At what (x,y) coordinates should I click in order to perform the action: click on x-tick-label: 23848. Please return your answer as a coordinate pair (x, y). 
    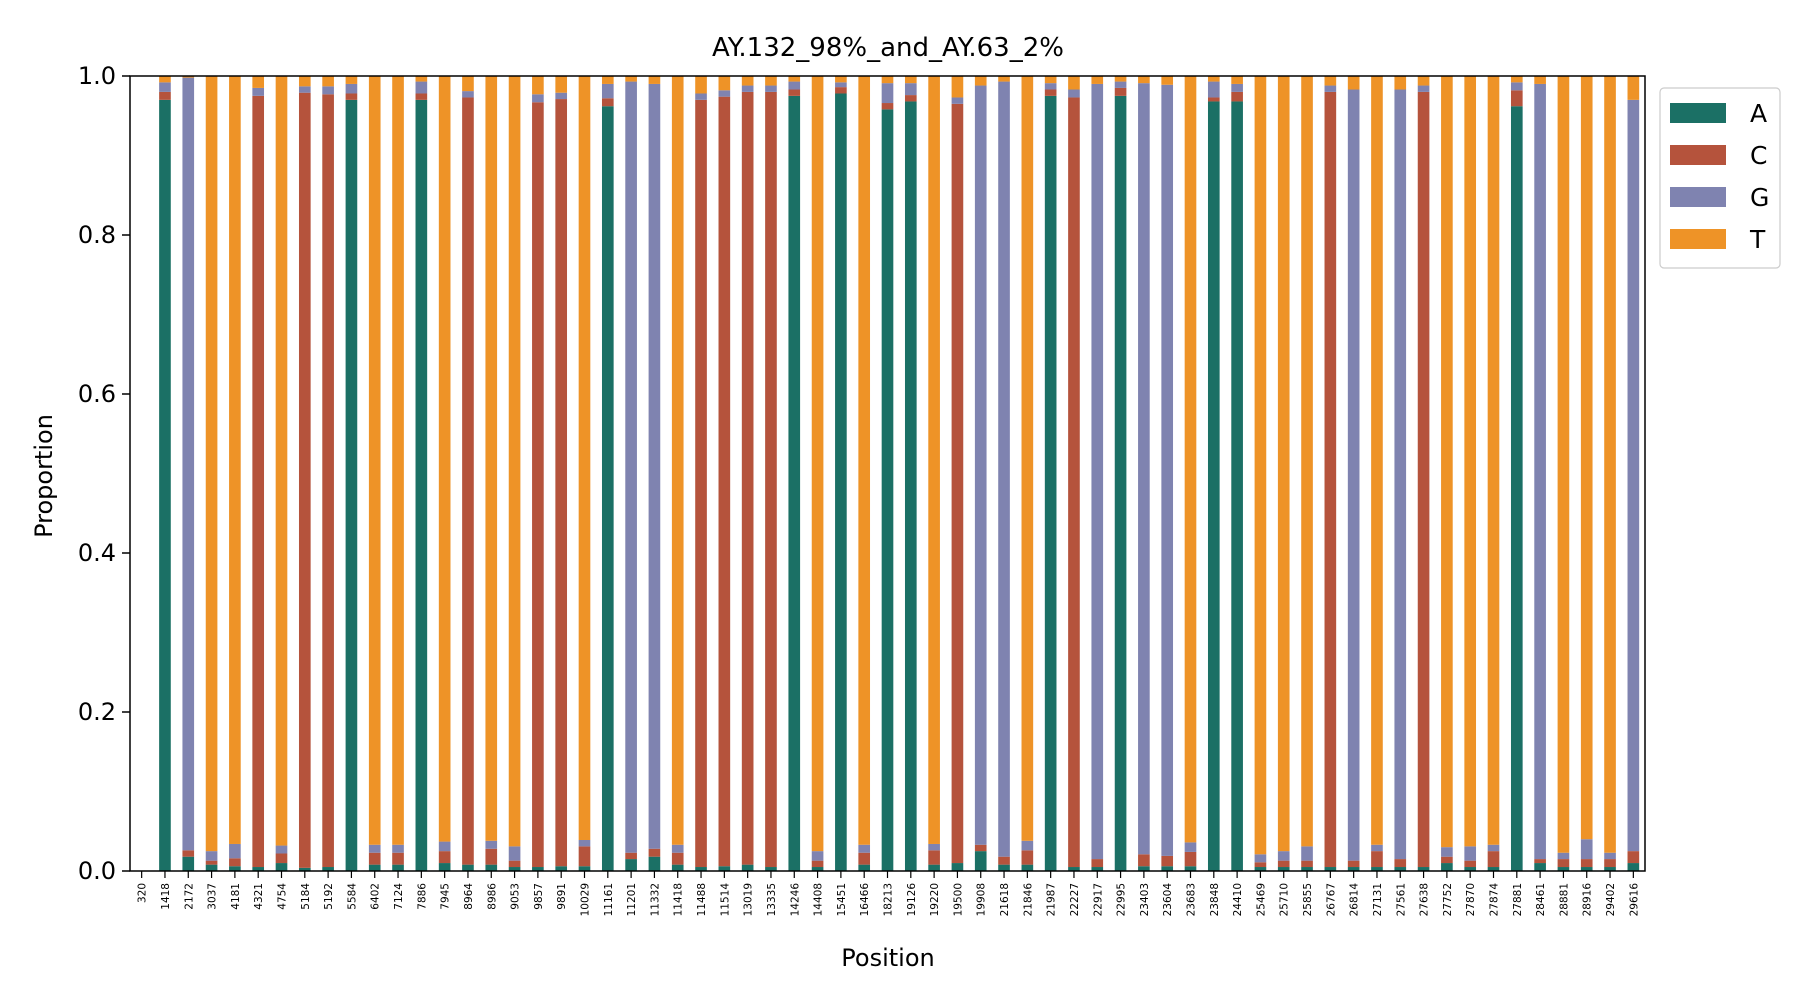
    Looking at the image, I should click on (1215, 899).